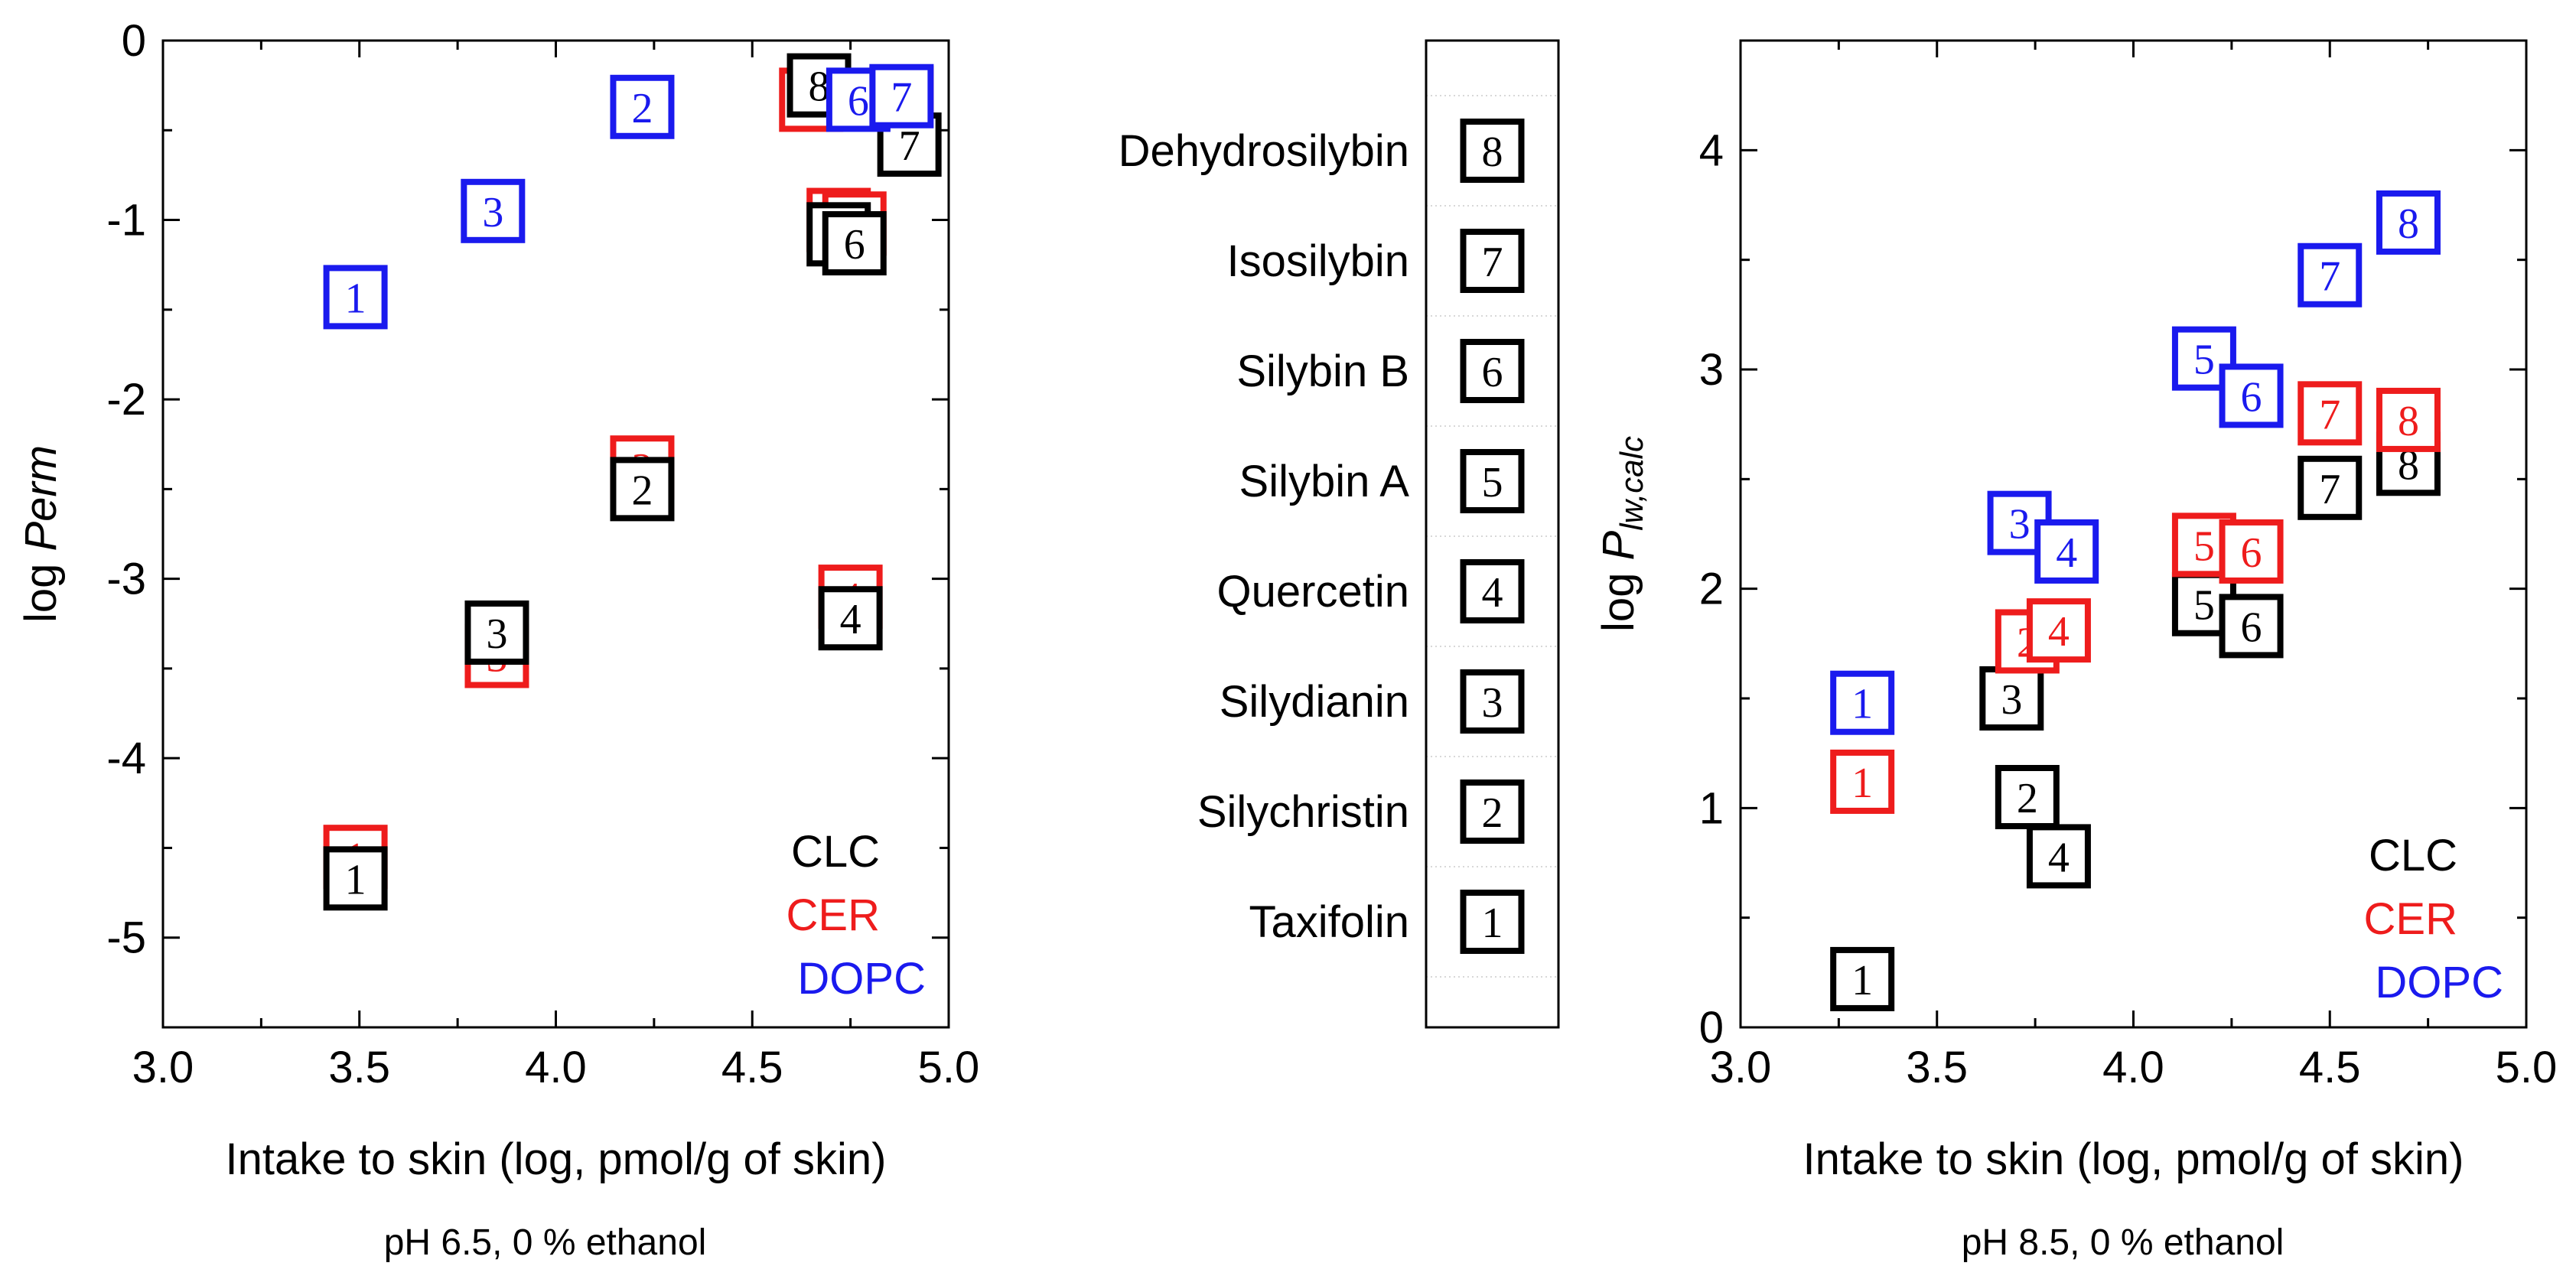 This screenshot has height=1279, width=2576. I want to click on y-tick-label: 4, so click(1712, 150).